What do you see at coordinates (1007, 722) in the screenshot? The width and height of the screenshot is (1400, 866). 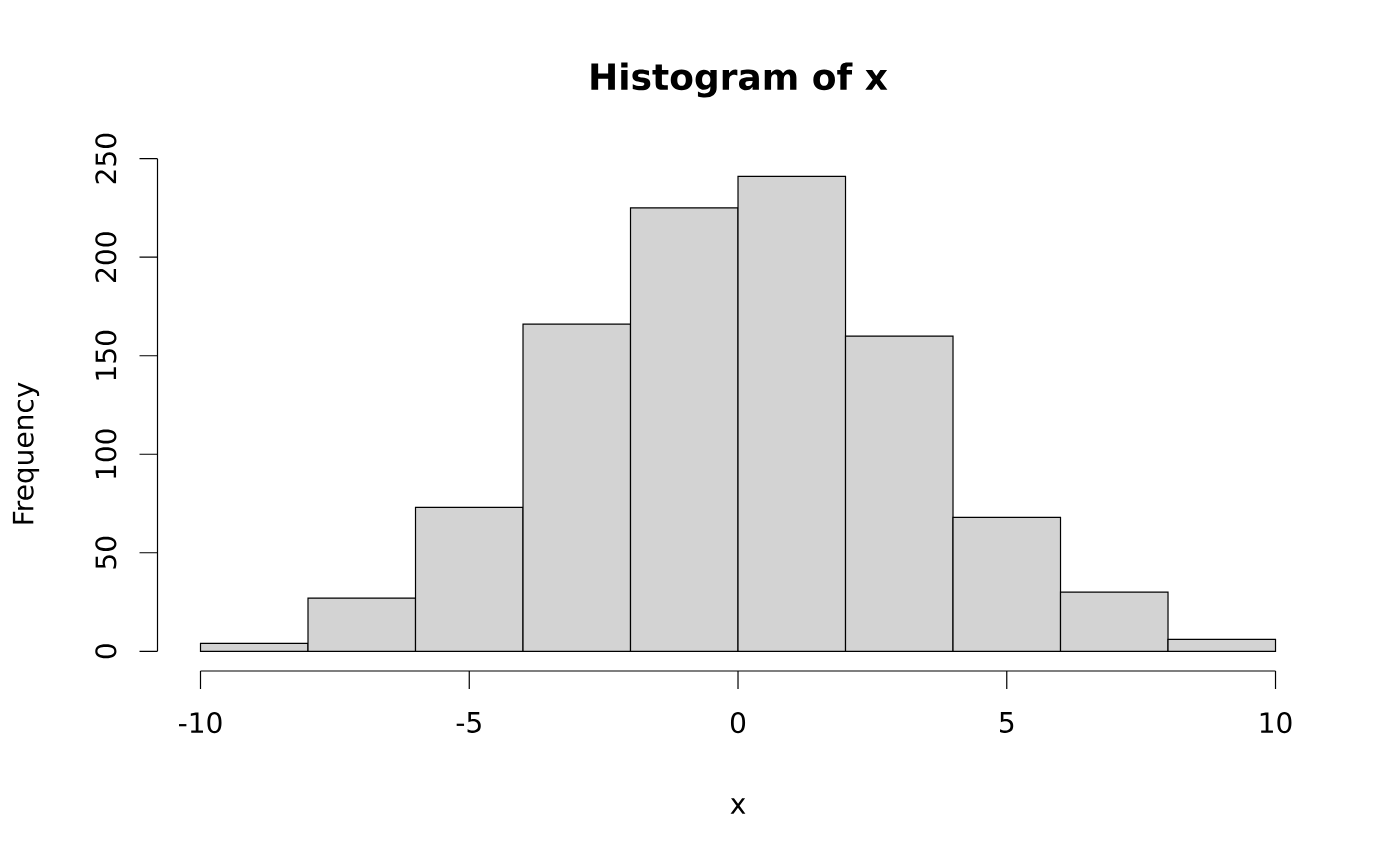 I see `x-tick-label: 5` at bounding box center [1007, 722].